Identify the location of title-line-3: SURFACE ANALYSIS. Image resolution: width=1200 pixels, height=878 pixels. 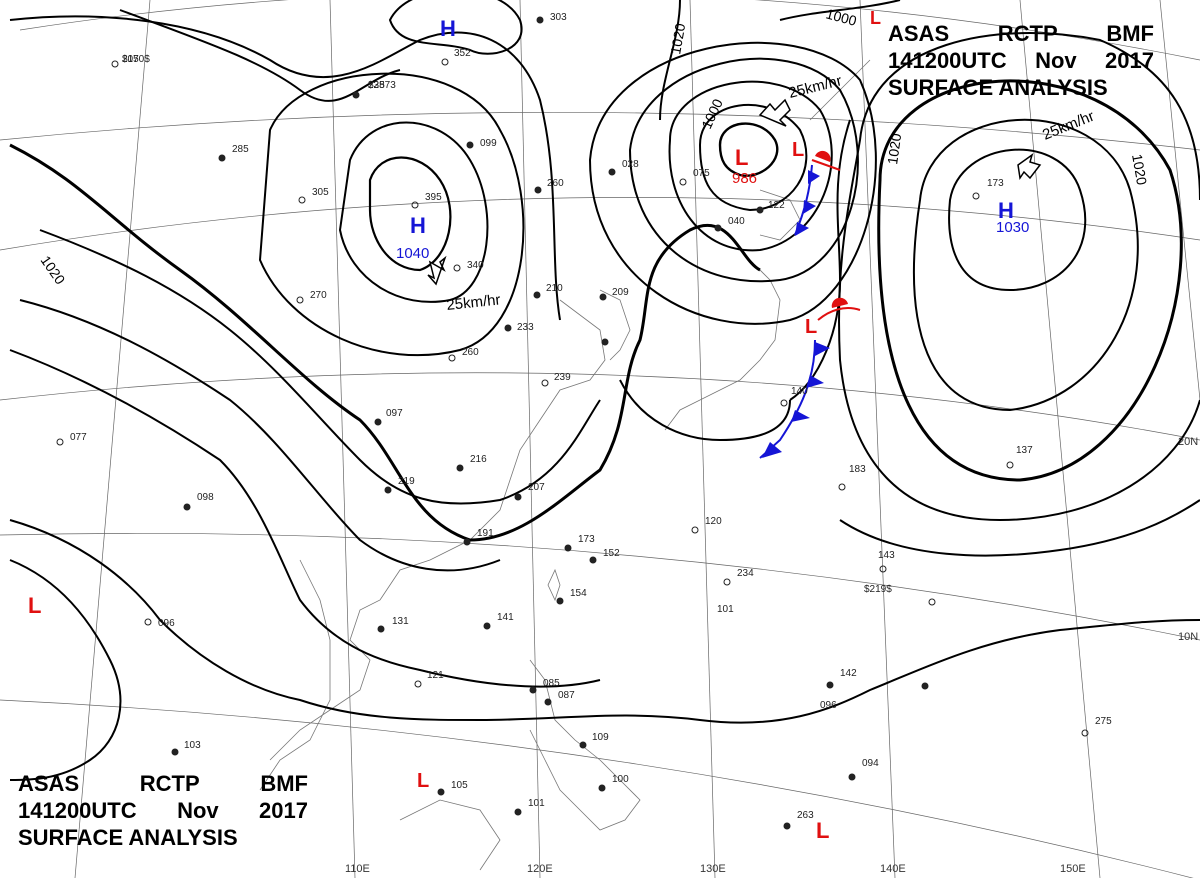
(163, 837).